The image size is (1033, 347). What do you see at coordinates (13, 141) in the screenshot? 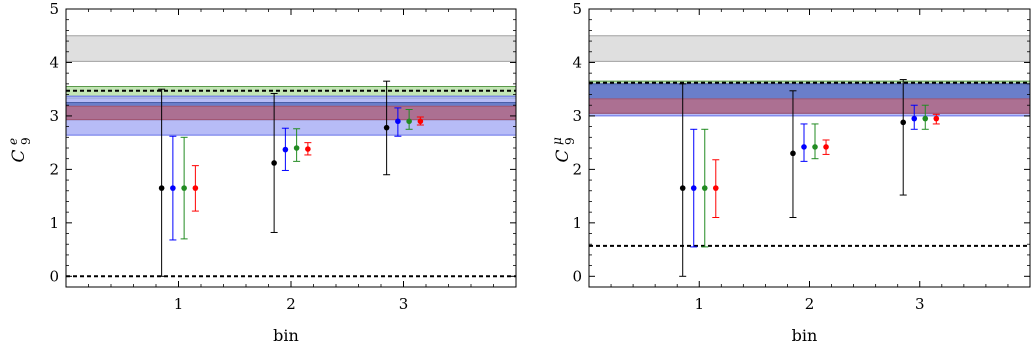
I see `y-axis-label-sup: e` at bounding box center [13, 141].